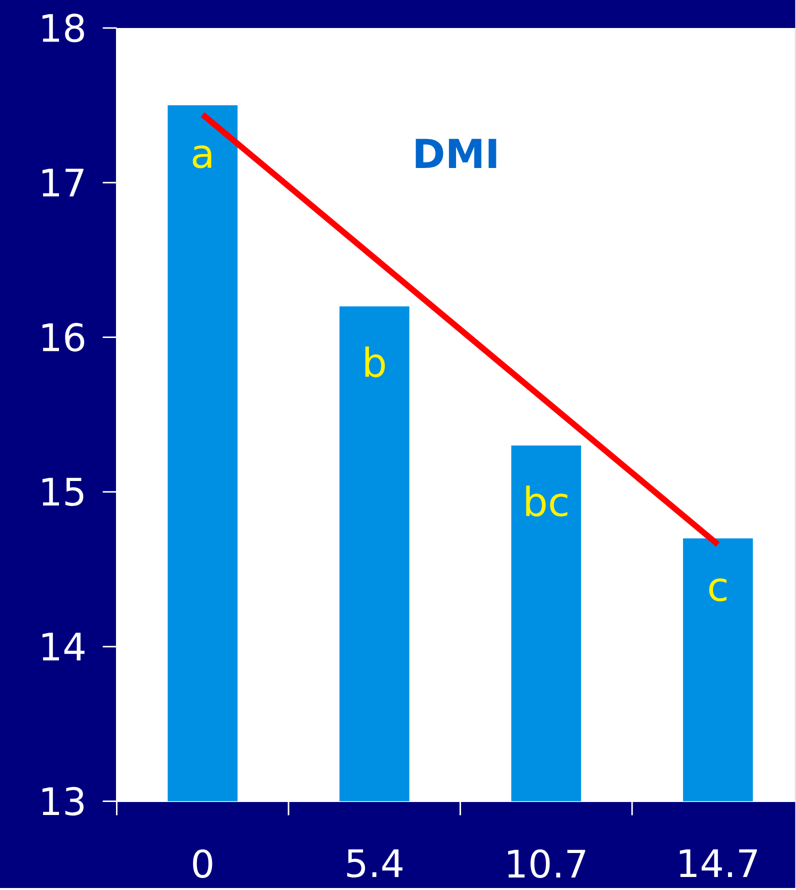  I want to click on x-tick-label: 0, so click(202, 863).